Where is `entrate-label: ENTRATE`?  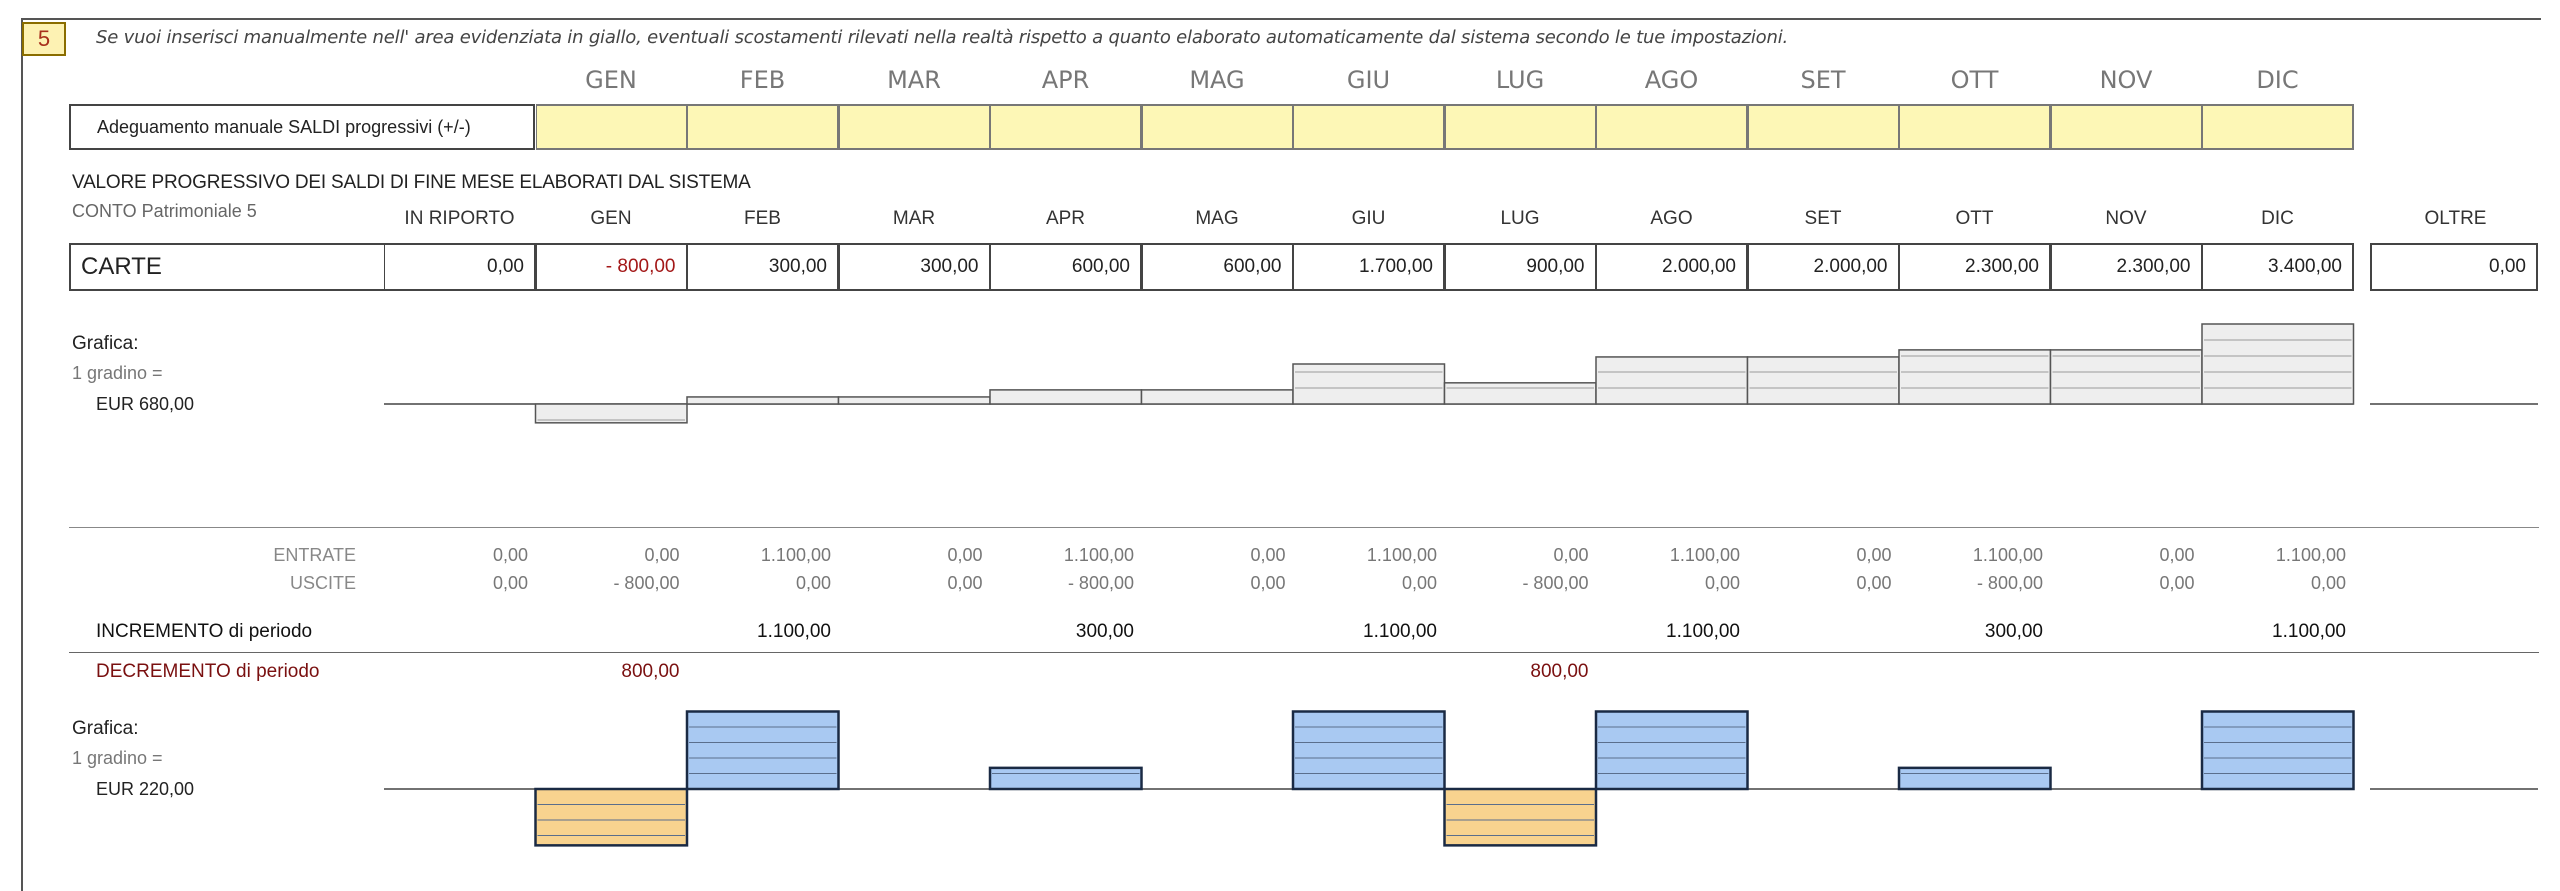 entrate-label: ENTRATE is located at coordinates (314, 555).